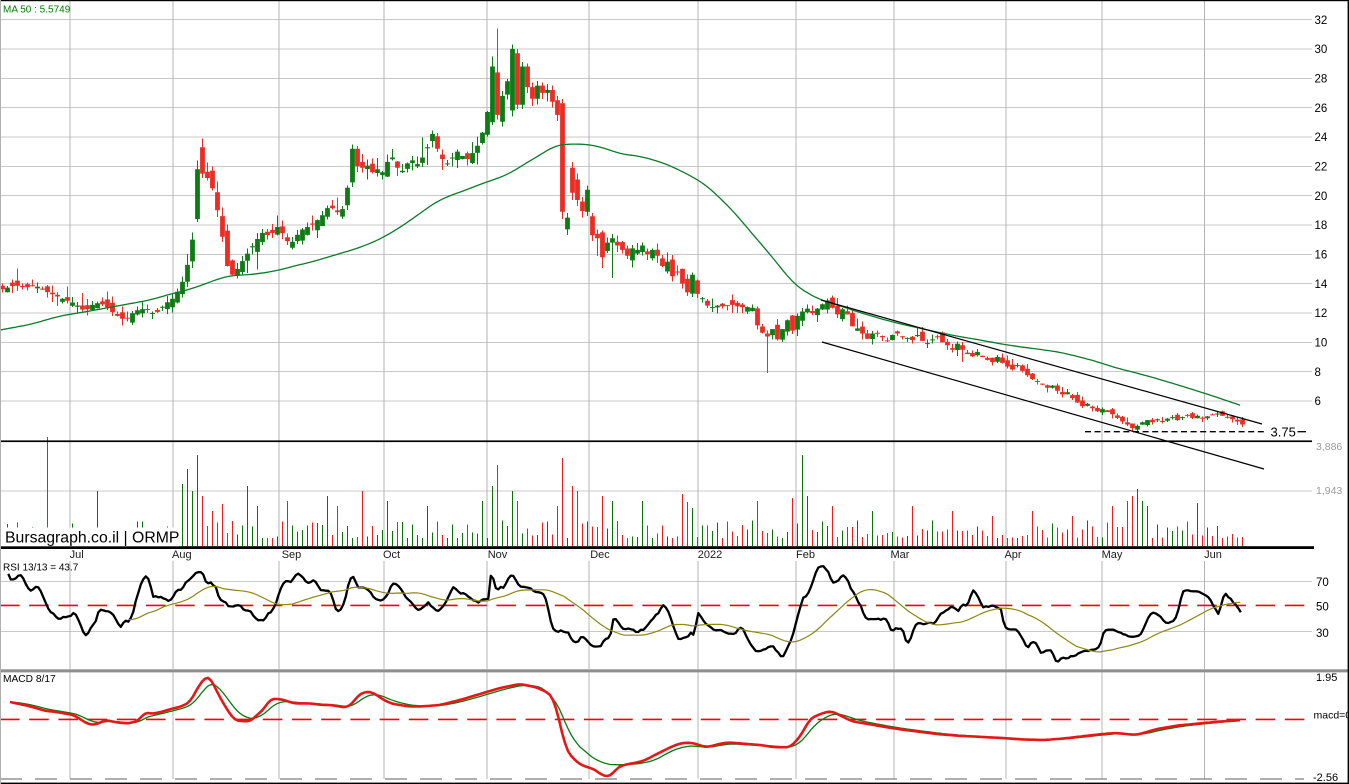  I want to click on svg-text: 32, so click(1321, 21).